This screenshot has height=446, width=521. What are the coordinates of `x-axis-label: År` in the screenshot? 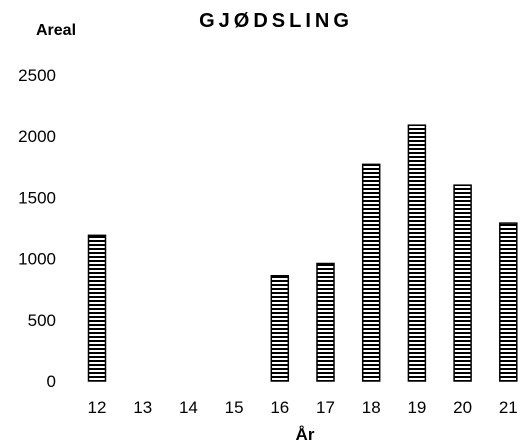 It's located at (305, 434).